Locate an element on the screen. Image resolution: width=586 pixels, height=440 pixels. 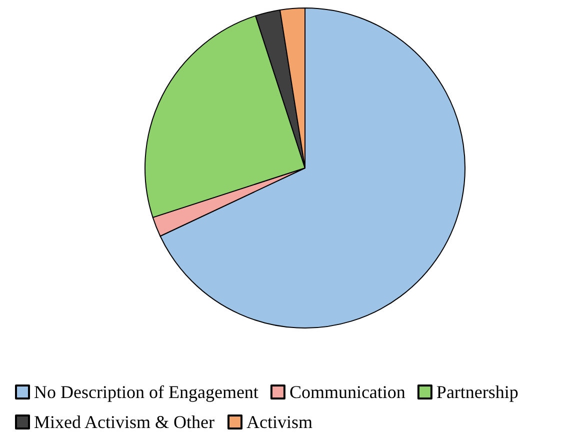
legend-label: No Description of Engagement is located at coordinates (146, 392).